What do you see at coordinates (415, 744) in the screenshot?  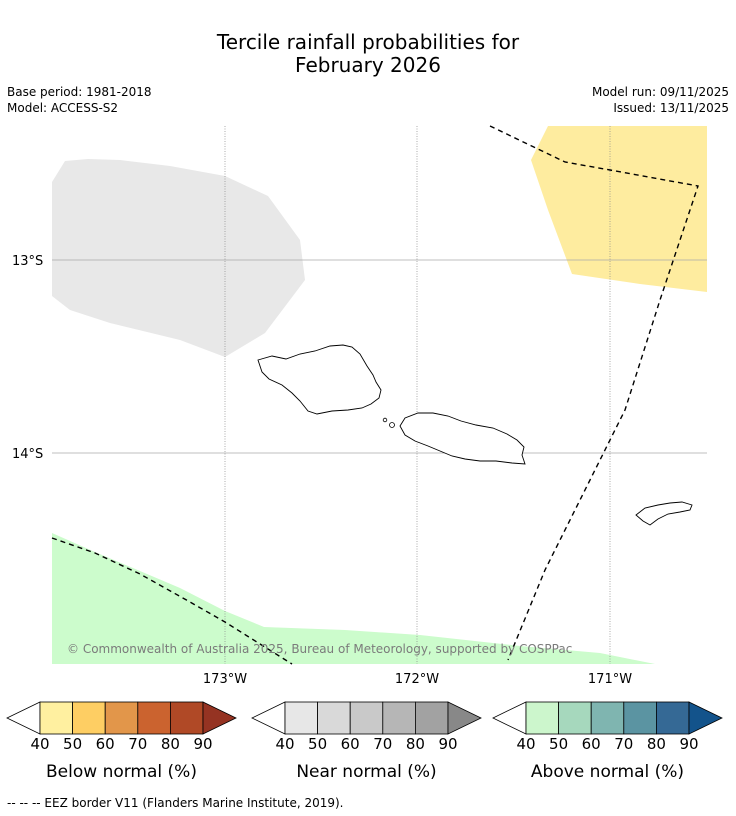 I see `colorbar-1-tick-4: 80` at bounding box center [415, 744].